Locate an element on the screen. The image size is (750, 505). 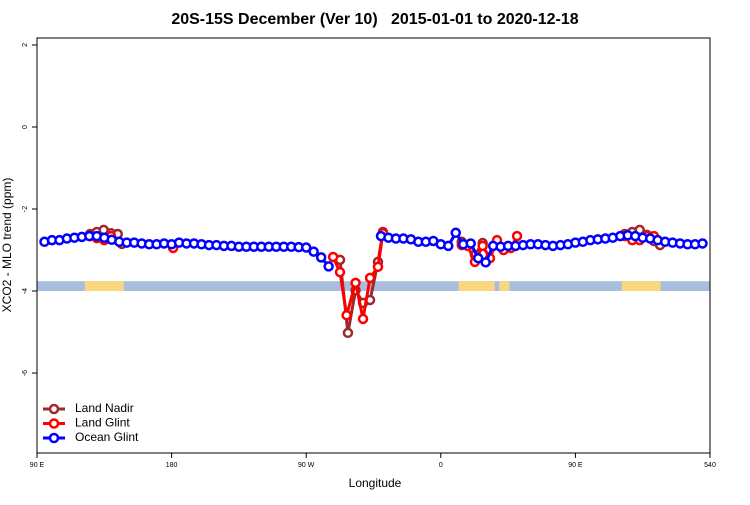
y-tick-label: 2 is located at coordinates (25, 45).